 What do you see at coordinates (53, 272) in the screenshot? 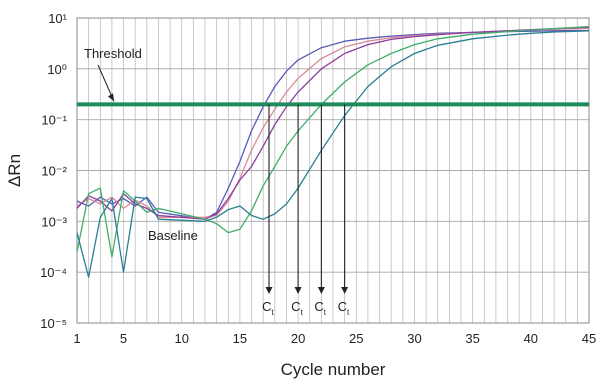
I see `y-tick-label: 10⁻⁴` at bounding box center [53, 272].